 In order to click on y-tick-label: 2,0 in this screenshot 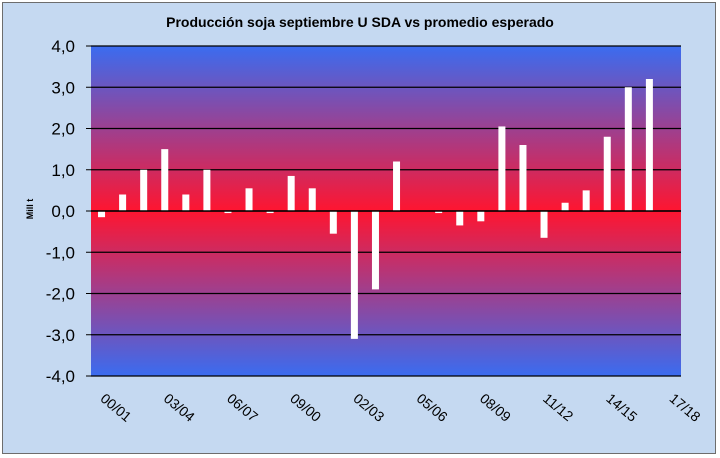, I will do `click(63, 129)`.